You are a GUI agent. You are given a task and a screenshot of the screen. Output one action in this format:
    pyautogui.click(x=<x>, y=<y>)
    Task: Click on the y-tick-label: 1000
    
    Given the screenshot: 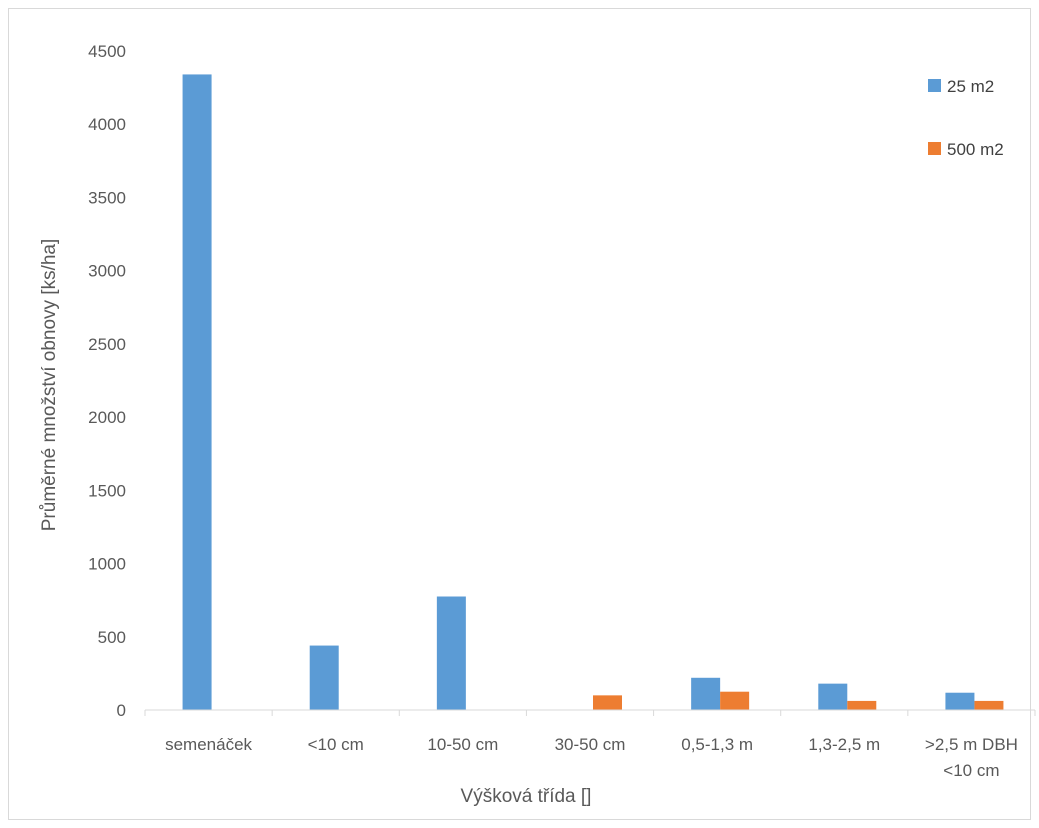 What is the action you would take?
    pyautogui.click(x=107, y=564)
    